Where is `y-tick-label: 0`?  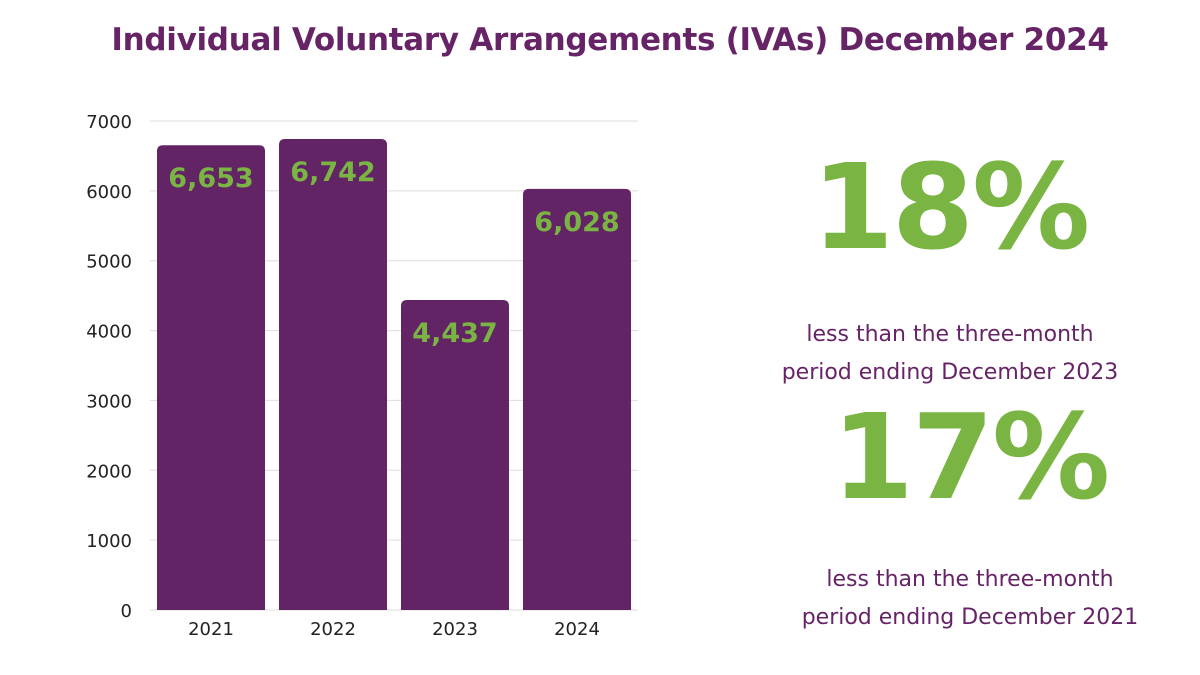 y-tick-label: 0 is located at coordinates (126, 611).